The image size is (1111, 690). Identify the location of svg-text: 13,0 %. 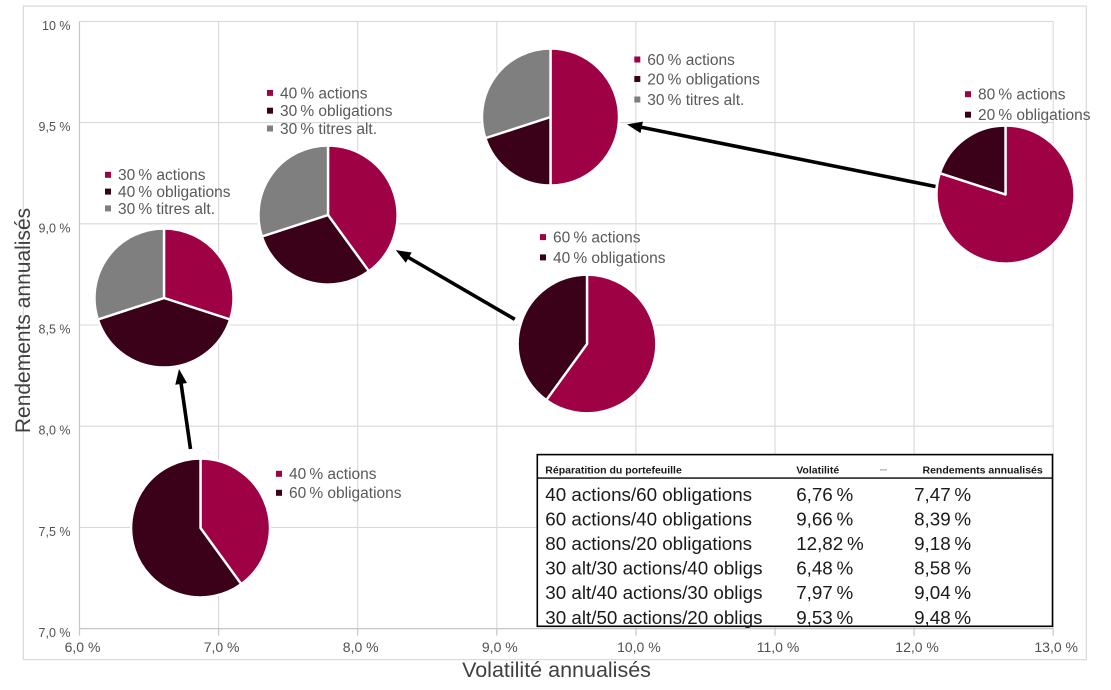
(1056, 647).